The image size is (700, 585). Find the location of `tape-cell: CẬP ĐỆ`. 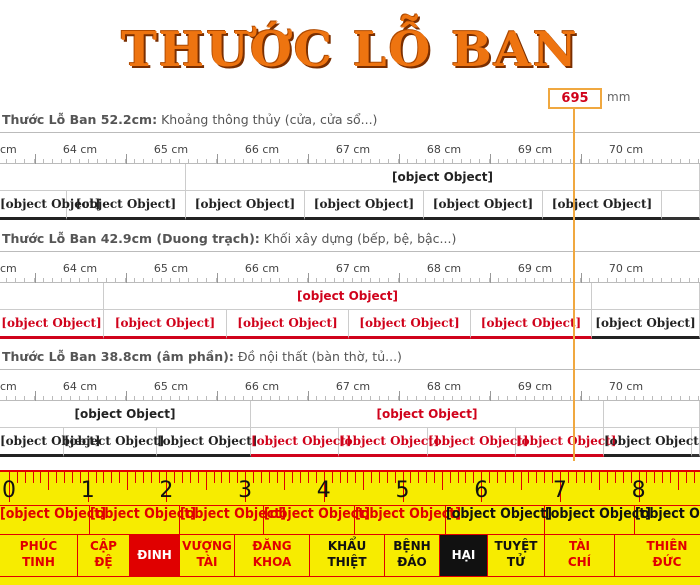

tape-cell: CẬP ĐỆ is located at coordinates (104, 556).